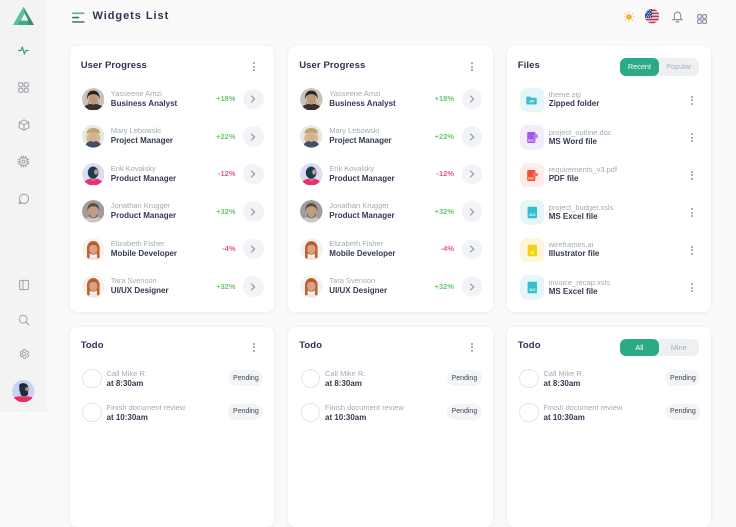  What do you see at coordinates (531, 253) in the screenshot?
I see `svg-text: AI` at bounding box center [531, 253].